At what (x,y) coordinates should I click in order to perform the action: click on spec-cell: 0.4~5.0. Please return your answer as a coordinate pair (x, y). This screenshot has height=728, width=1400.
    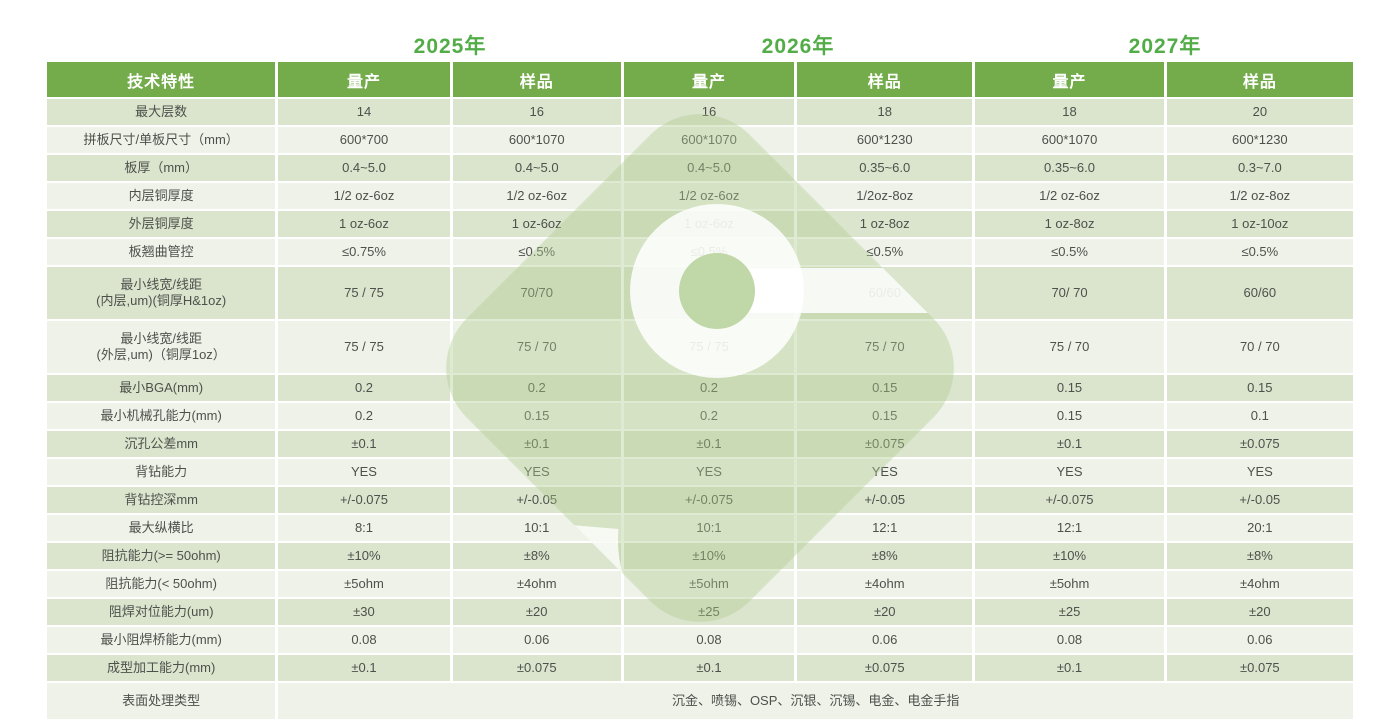
    Looking at the image, I should click on (364, 168).